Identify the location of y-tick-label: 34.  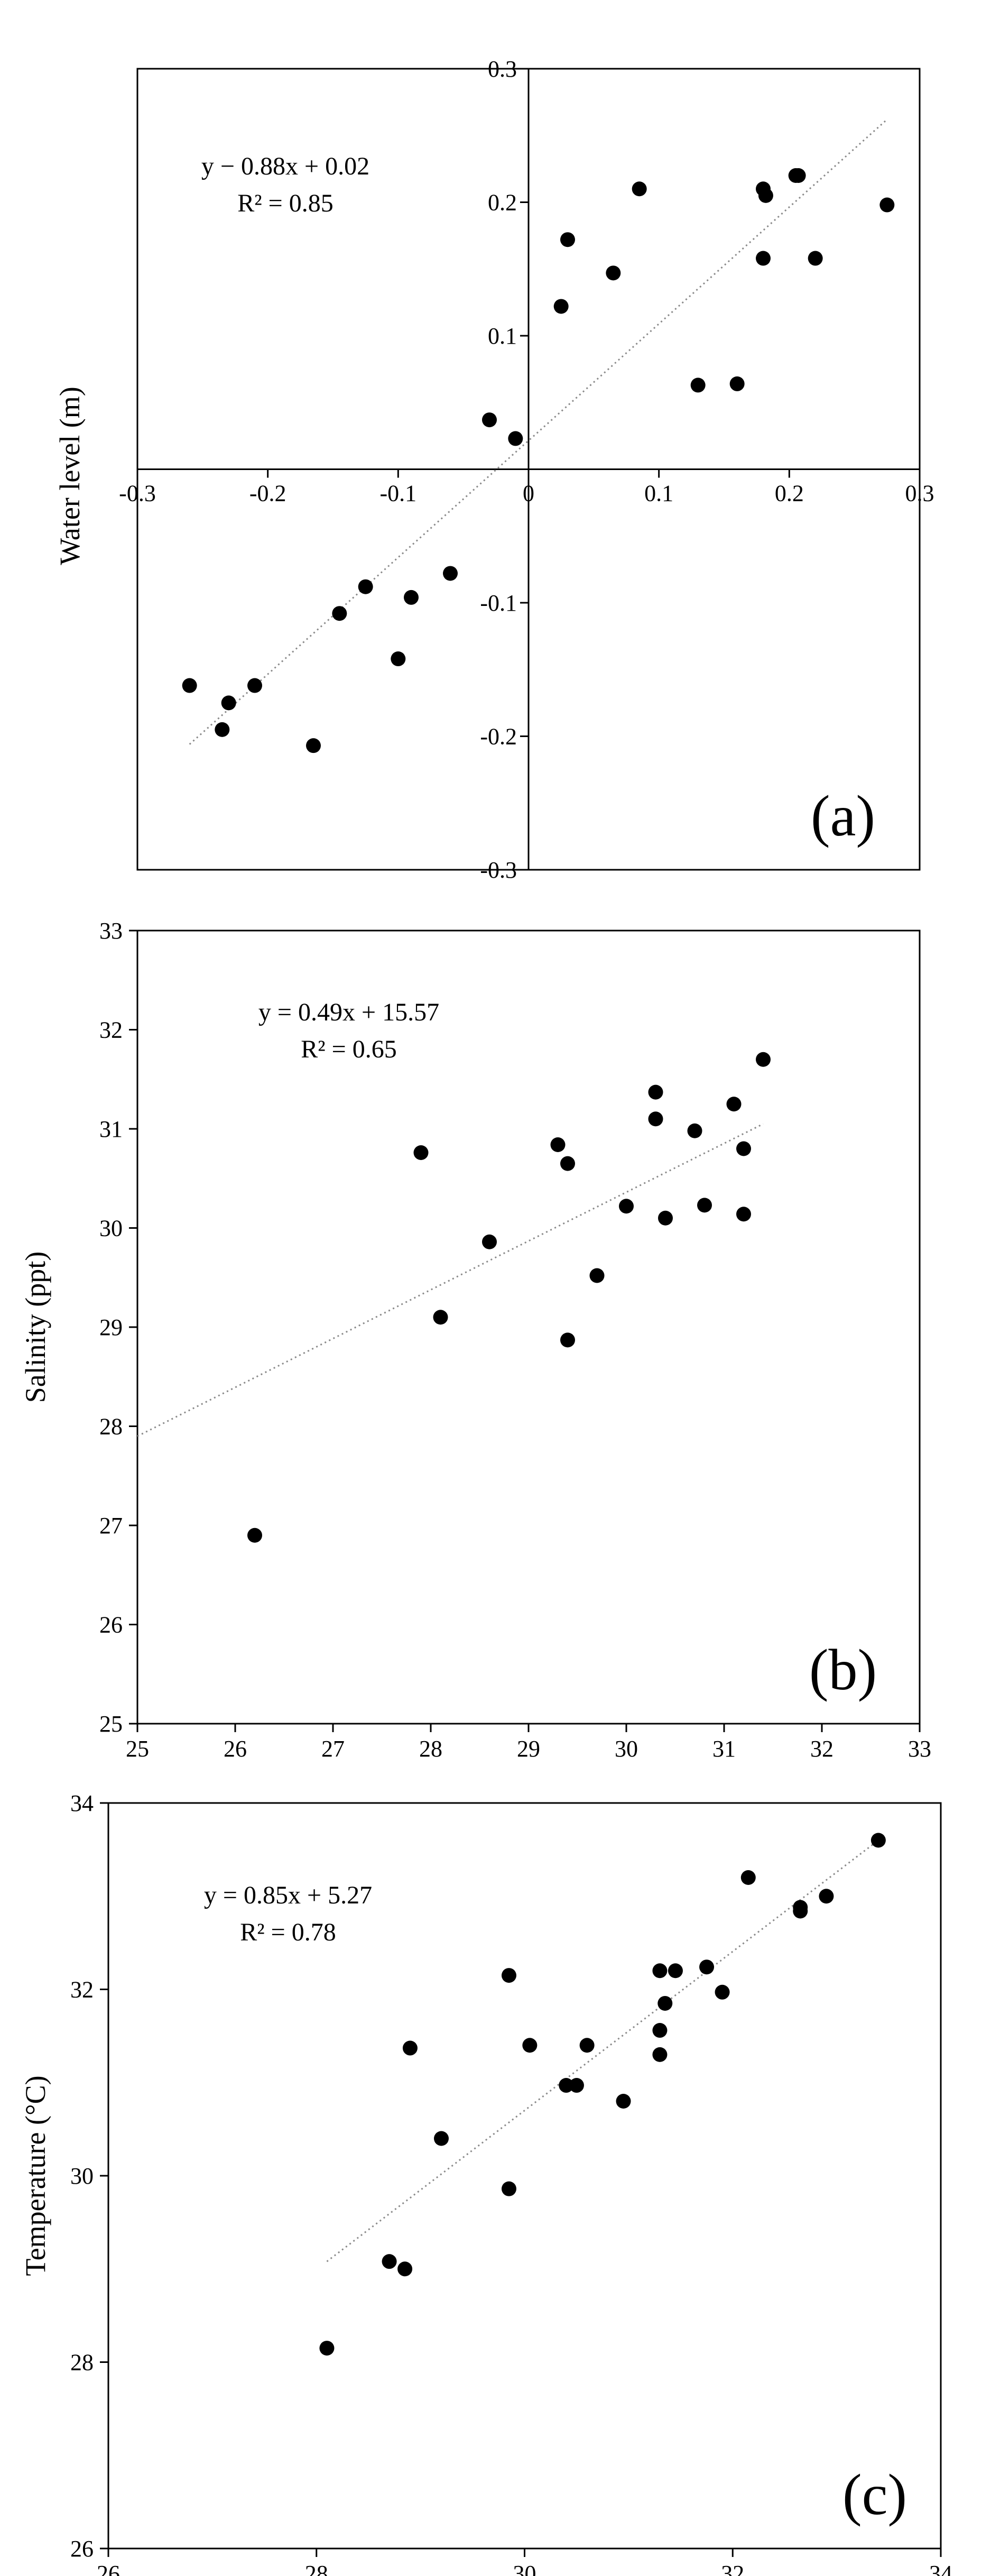
(82, 1803).